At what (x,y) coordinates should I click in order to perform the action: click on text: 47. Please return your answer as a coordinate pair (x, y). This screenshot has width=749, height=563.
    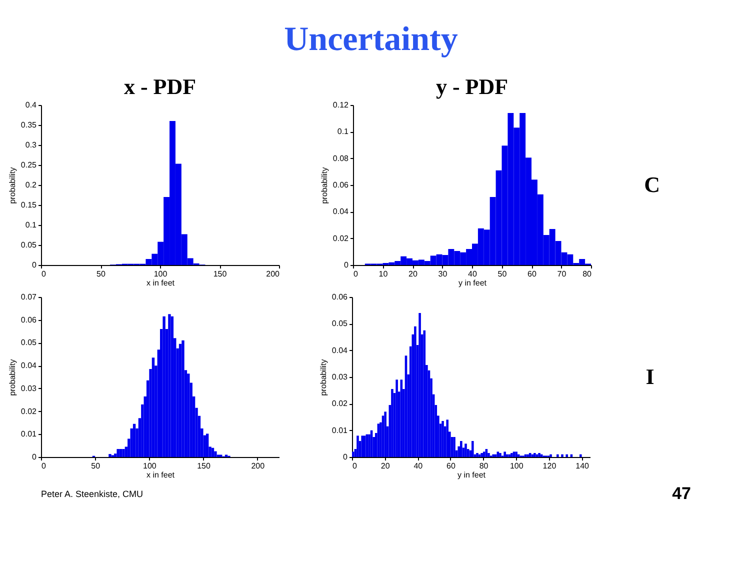
    Looking at the image, I should click on (681, 493).